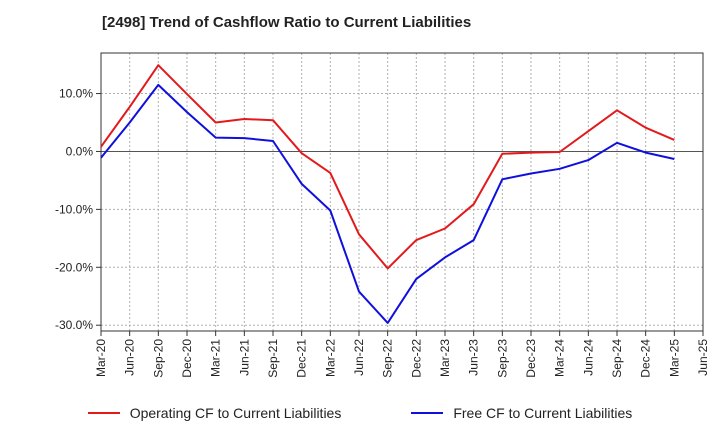 This screenshot has height=440, width=720. I want to click on x-tick-label: Jun-21, so click(244, 357).